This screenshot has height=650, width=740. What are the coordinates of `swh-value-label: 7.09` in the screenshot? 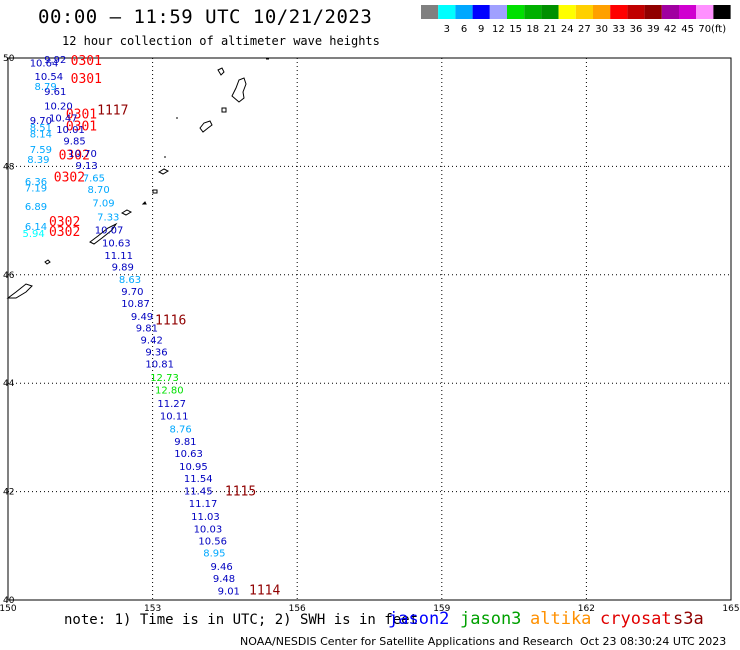 It's located at (103, 204).